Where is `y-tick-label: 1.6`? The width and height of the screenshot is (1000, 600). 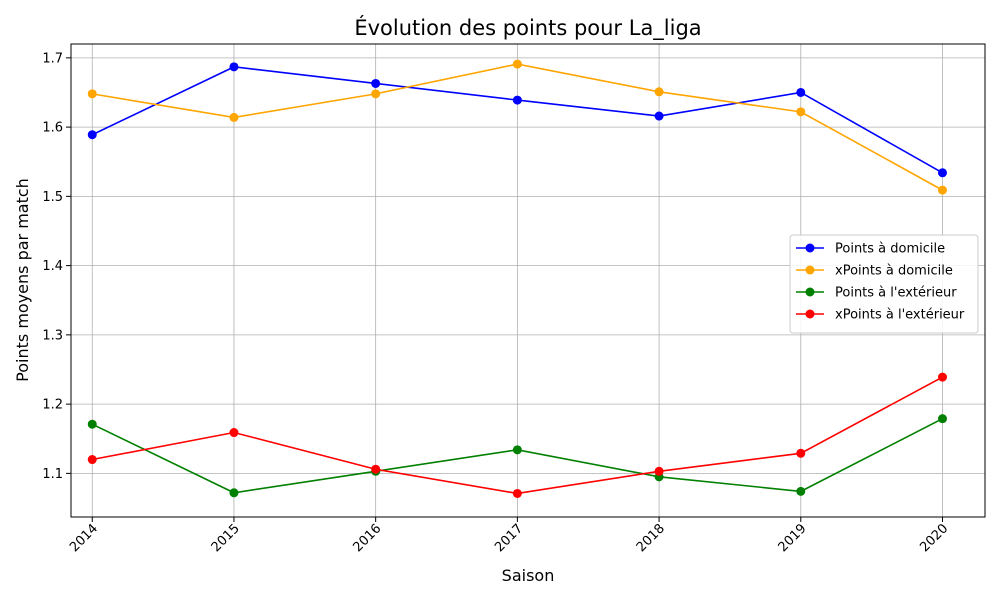 y-tick-label: 1.6 is located at coordinates (52, 128).